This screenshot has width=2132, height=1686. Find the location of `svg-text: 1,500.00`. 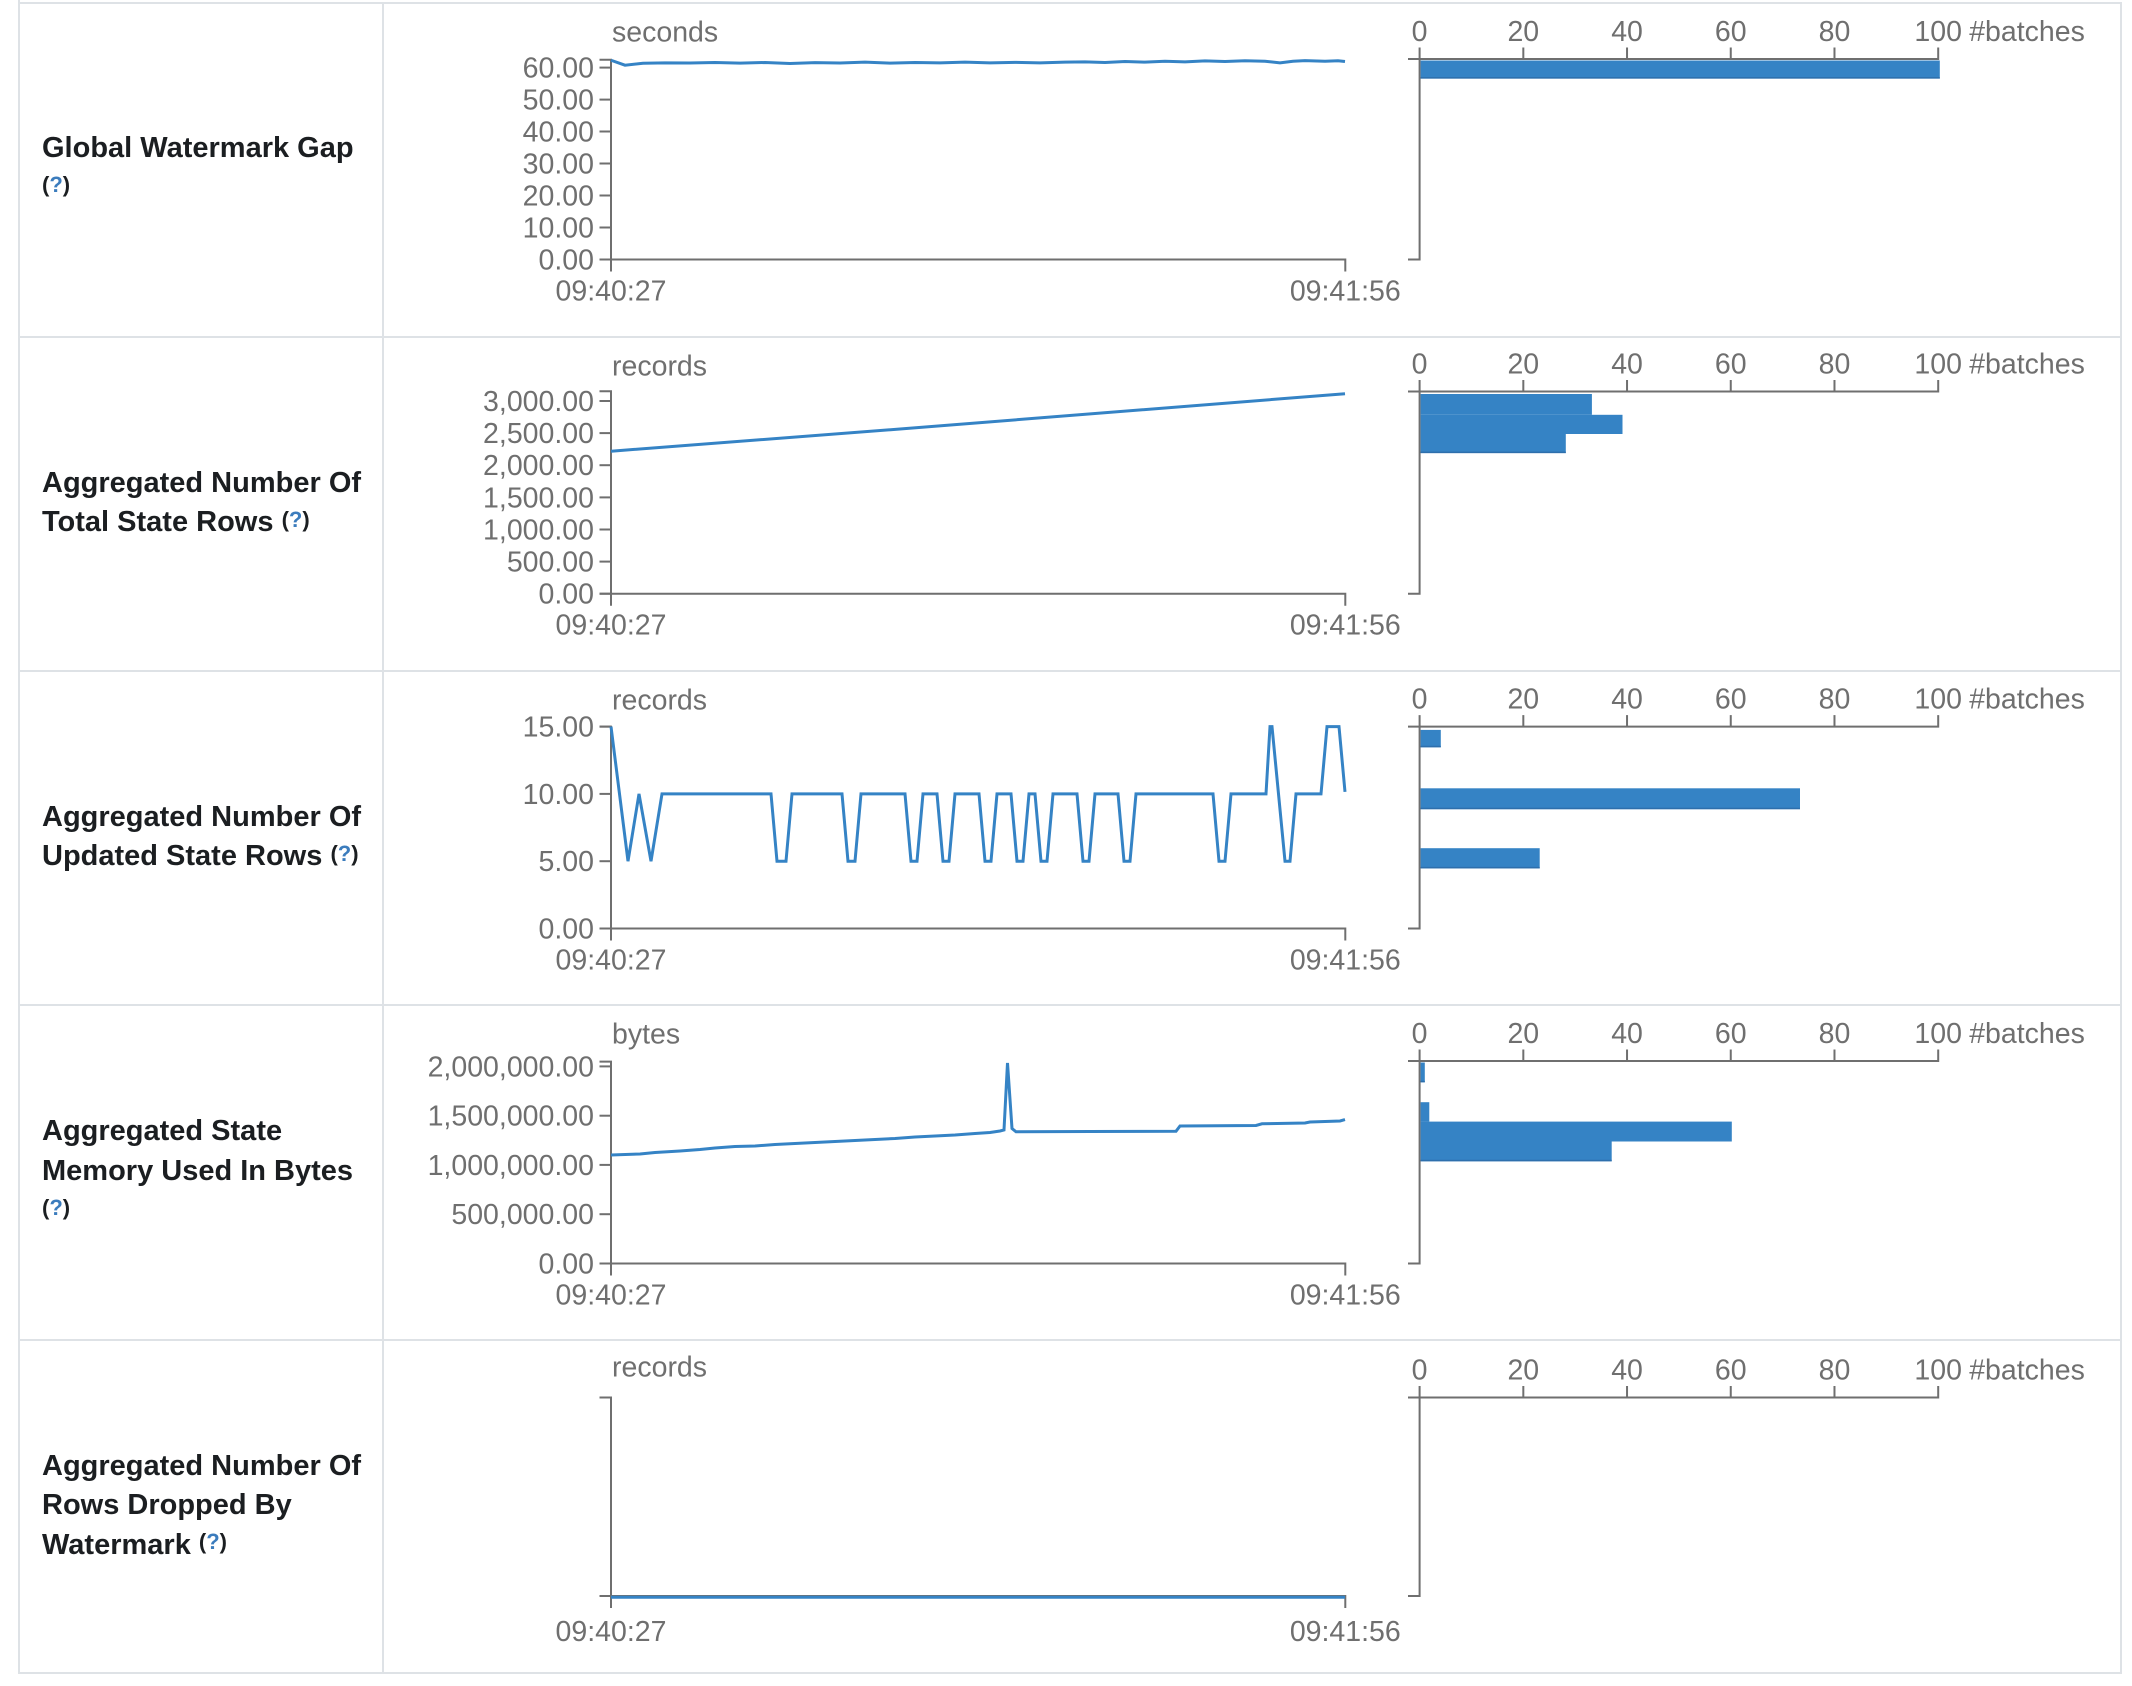

svg-text: 1,500.00 is located at coordinates (538, 498).